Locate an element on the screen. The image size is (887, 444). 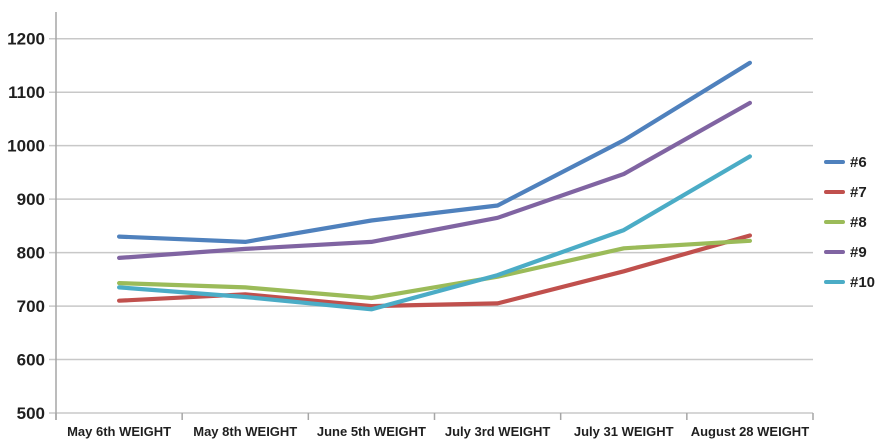
legend-item-num8: #8 is located at coordinates (849, 222).